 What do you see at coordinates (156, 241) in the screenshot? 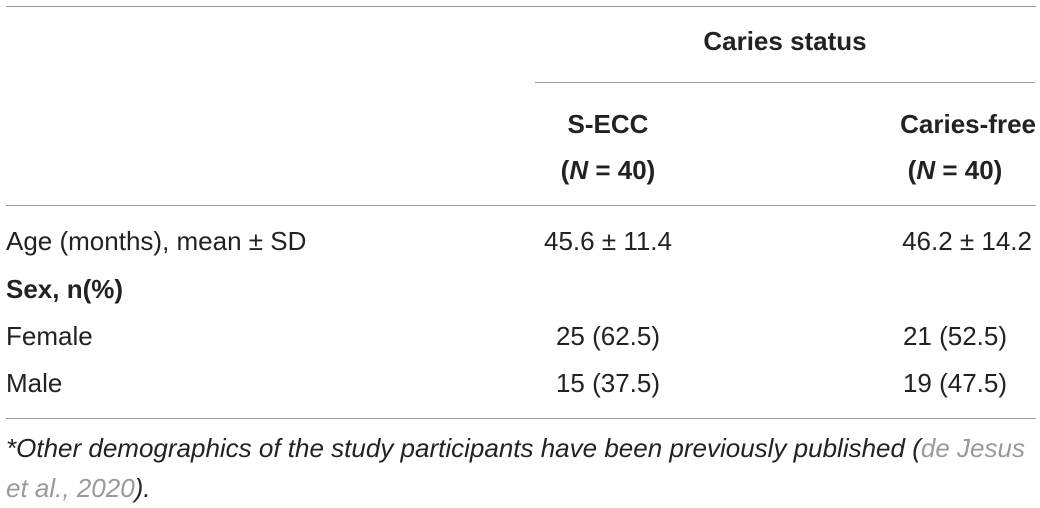
I see `row-label-age: Age (months), mean ± SD` at bounding box center [156, 241].